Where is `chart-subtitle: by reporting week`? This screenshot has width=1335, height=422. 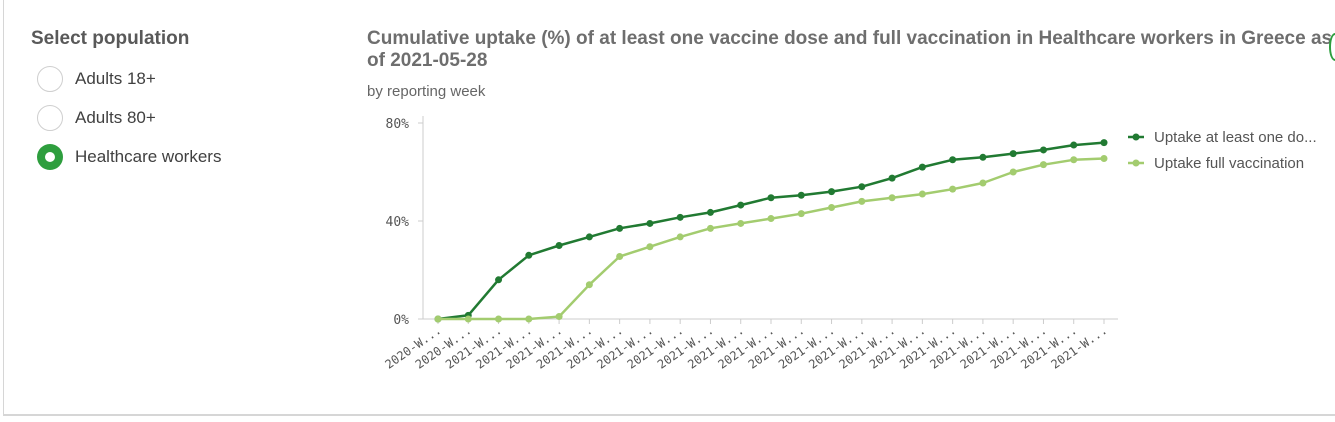 chart-subtitle: by reporting week is located at coordinates (426, 91).